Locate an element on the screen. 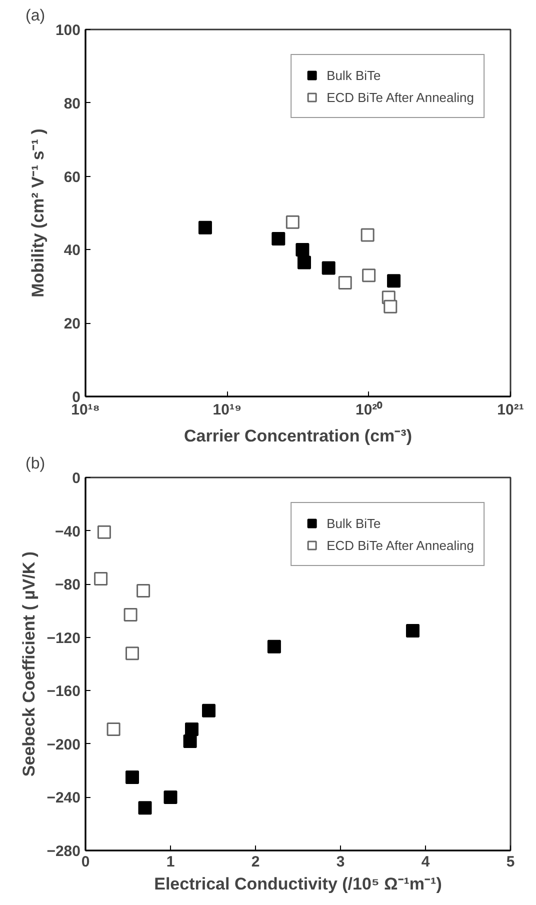 This screenshot has height=905, width=536. y-tick-label: 20 is located at coordinates (72, 324).